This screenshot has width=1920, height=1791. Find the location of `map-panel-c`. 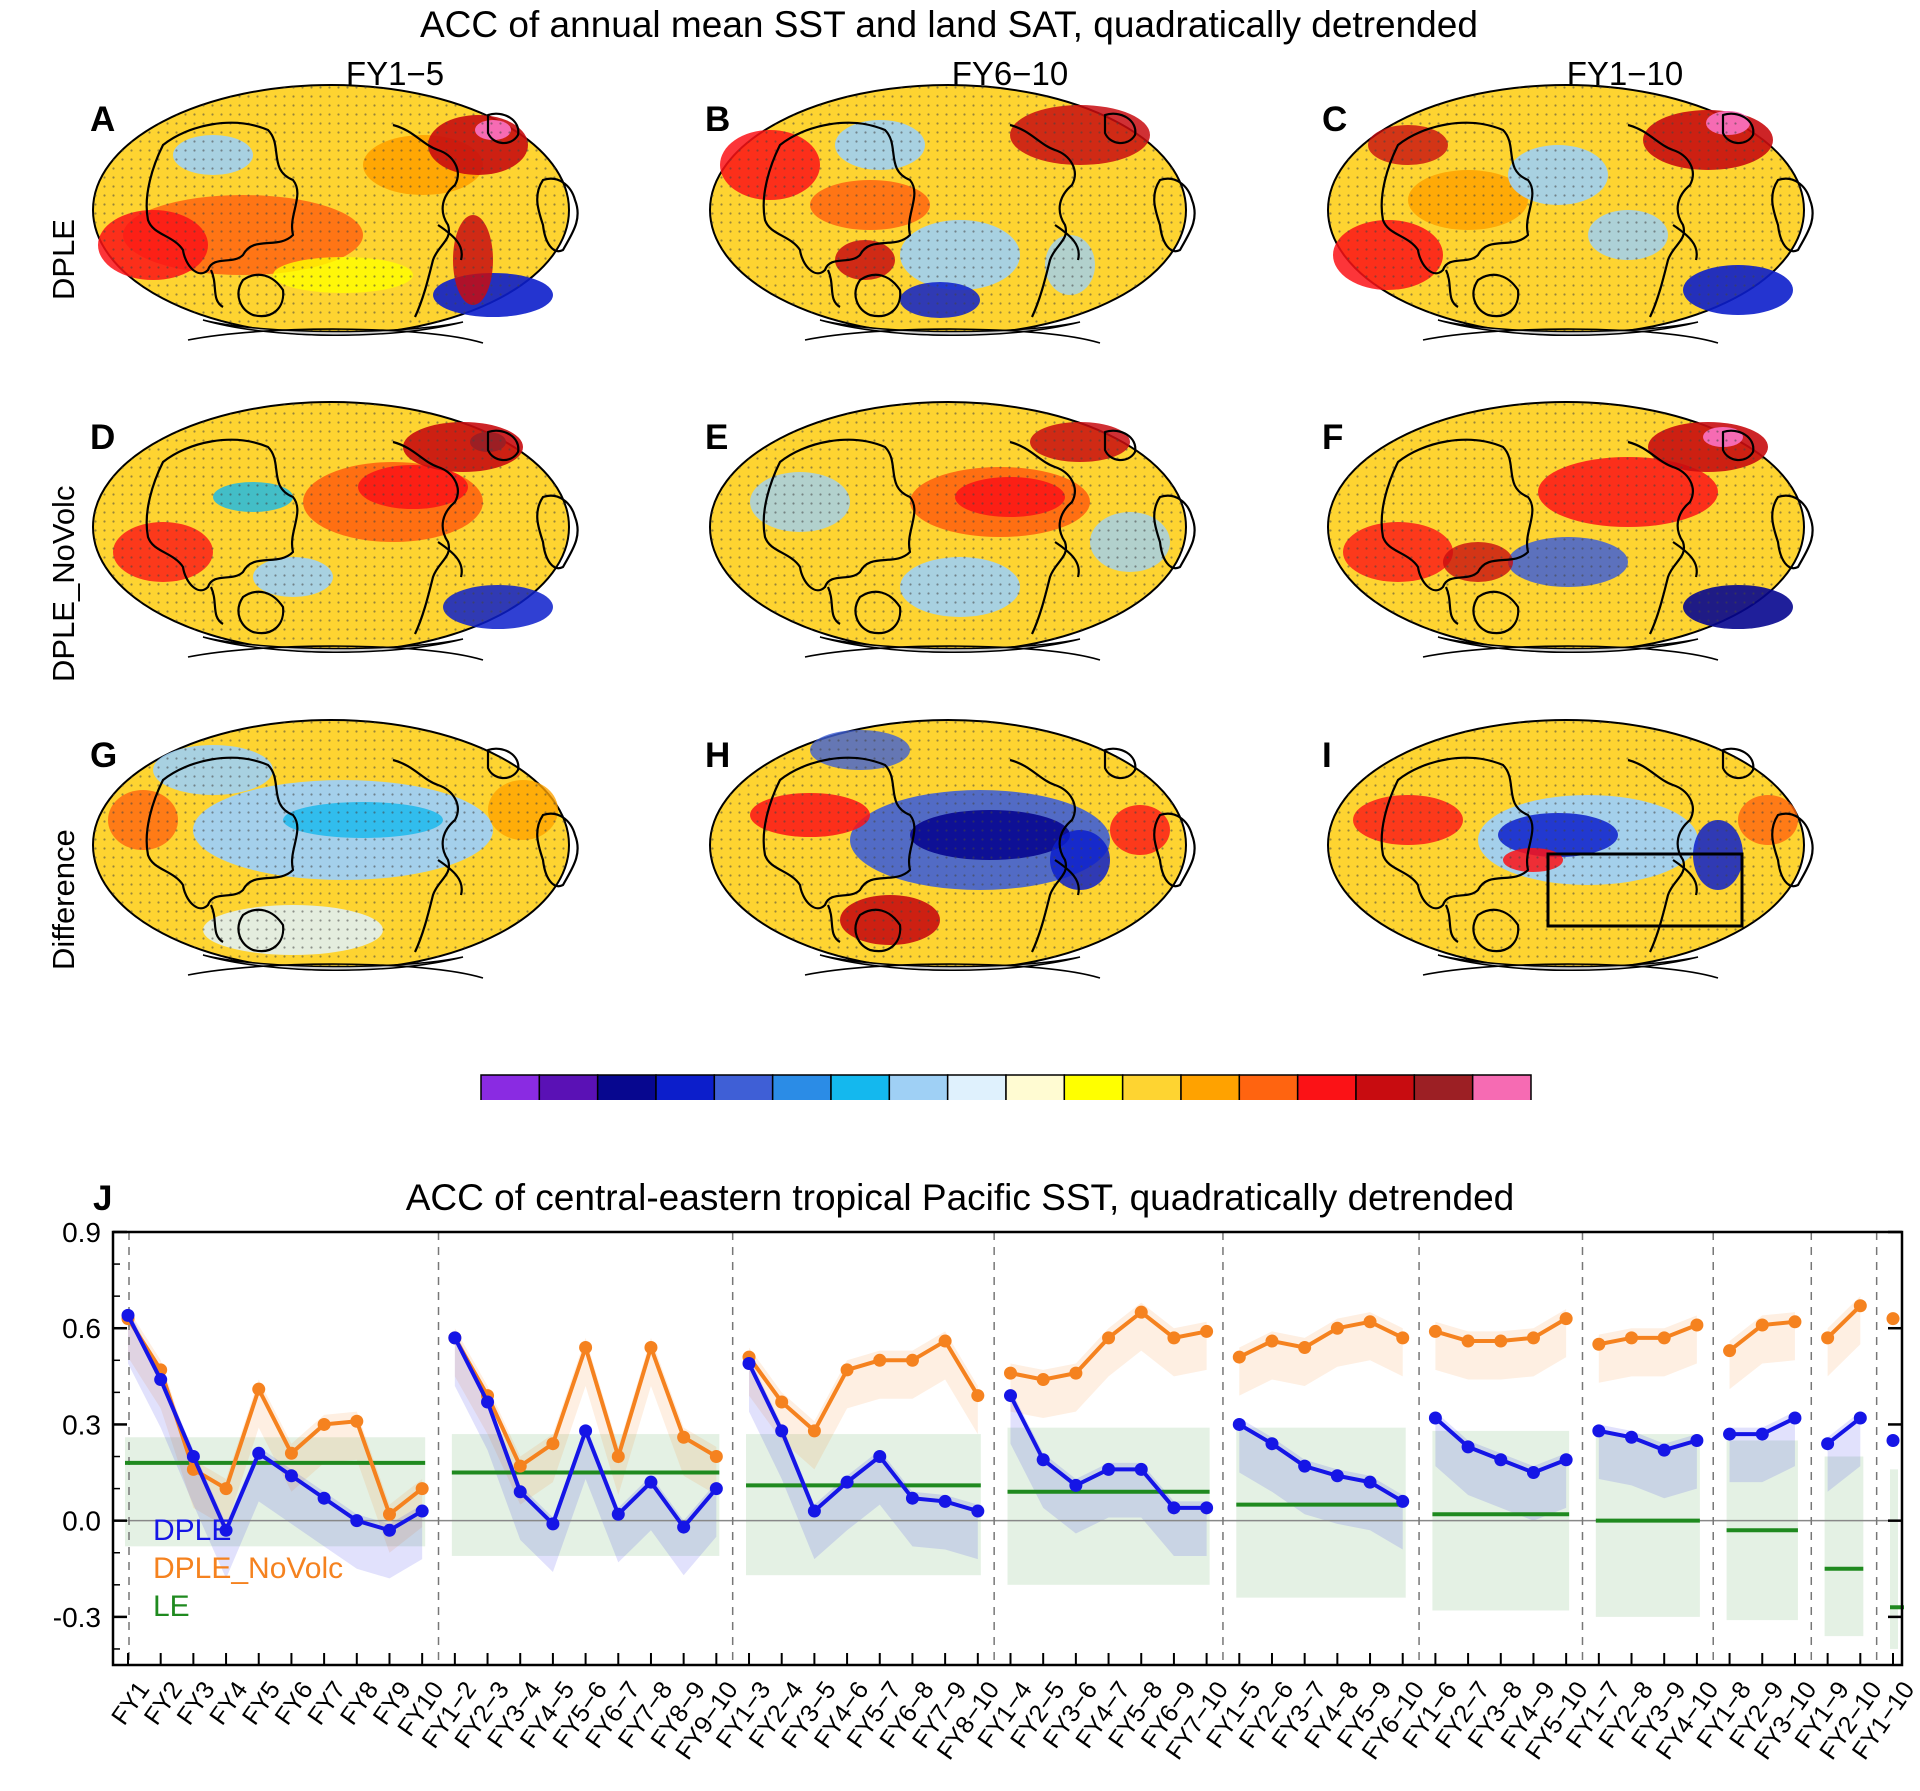

map-panel-c is located at coordinates (1570, 214).